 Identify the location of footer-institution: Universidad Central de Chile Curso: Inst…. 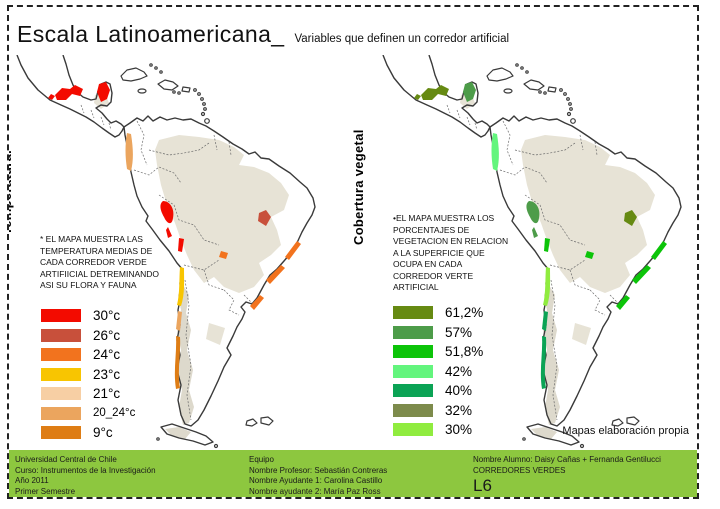
(85, 476).